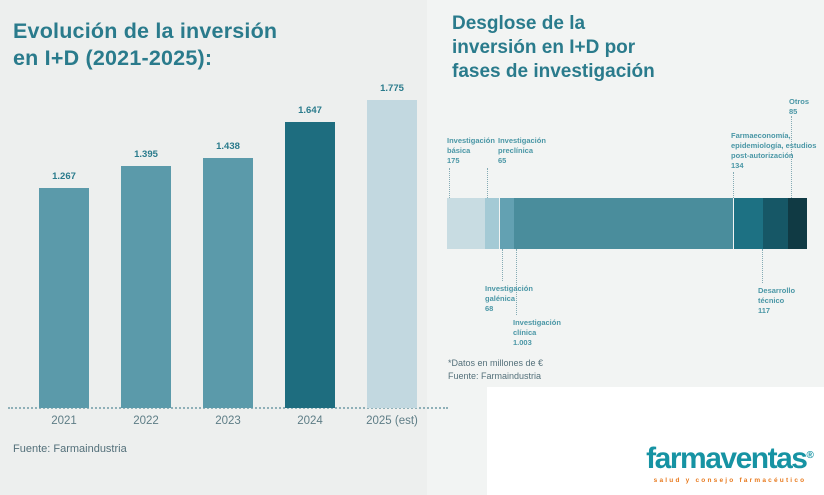 Image resolution: width=824 pixels, height=495 pixels. Describe the element at coordinates (509, 298) in the screenshot. I see `segment-label: Investigación galénica 68` at that location.